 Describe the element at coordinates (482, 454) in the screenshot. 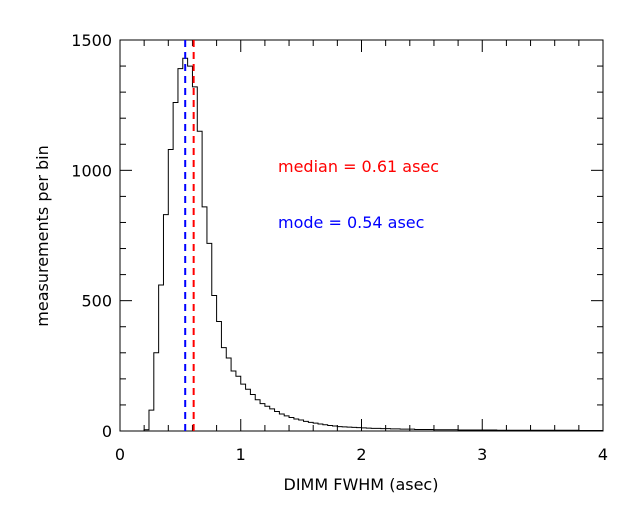

I see `x-tick-label: 3` at that location.